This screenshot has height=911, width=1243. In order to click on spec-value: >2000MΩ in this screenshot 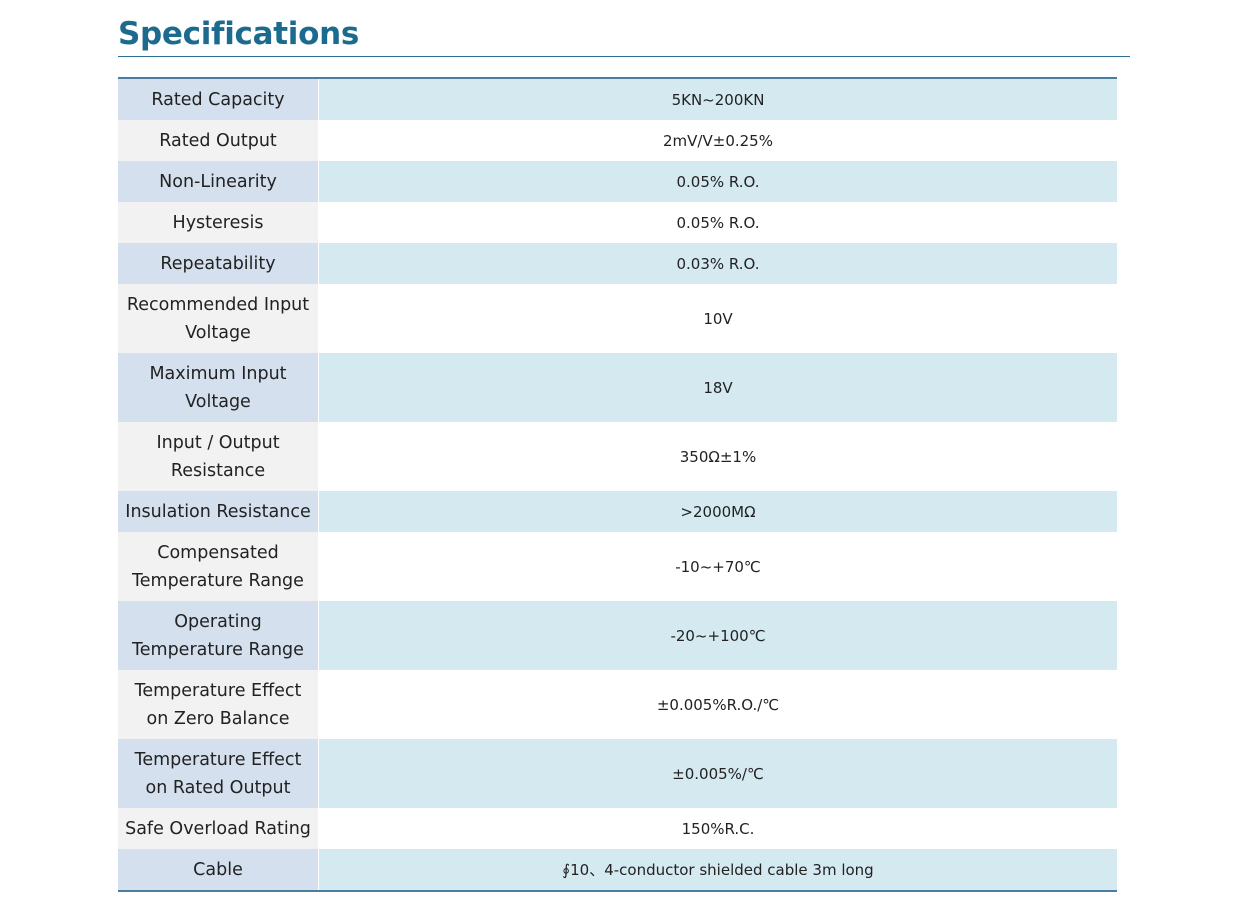, I will do `click(718, 511)`.